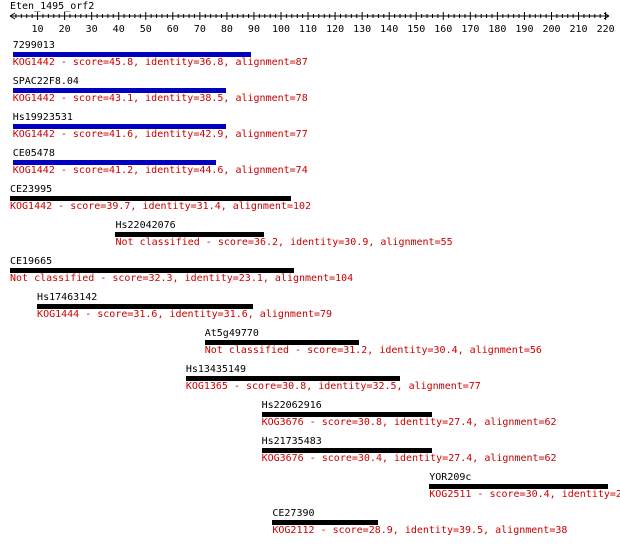 Image resolution: width=620 pixels, height=545 pixels. I want to click on ruler-tick-label: 30, so click(92, 29).